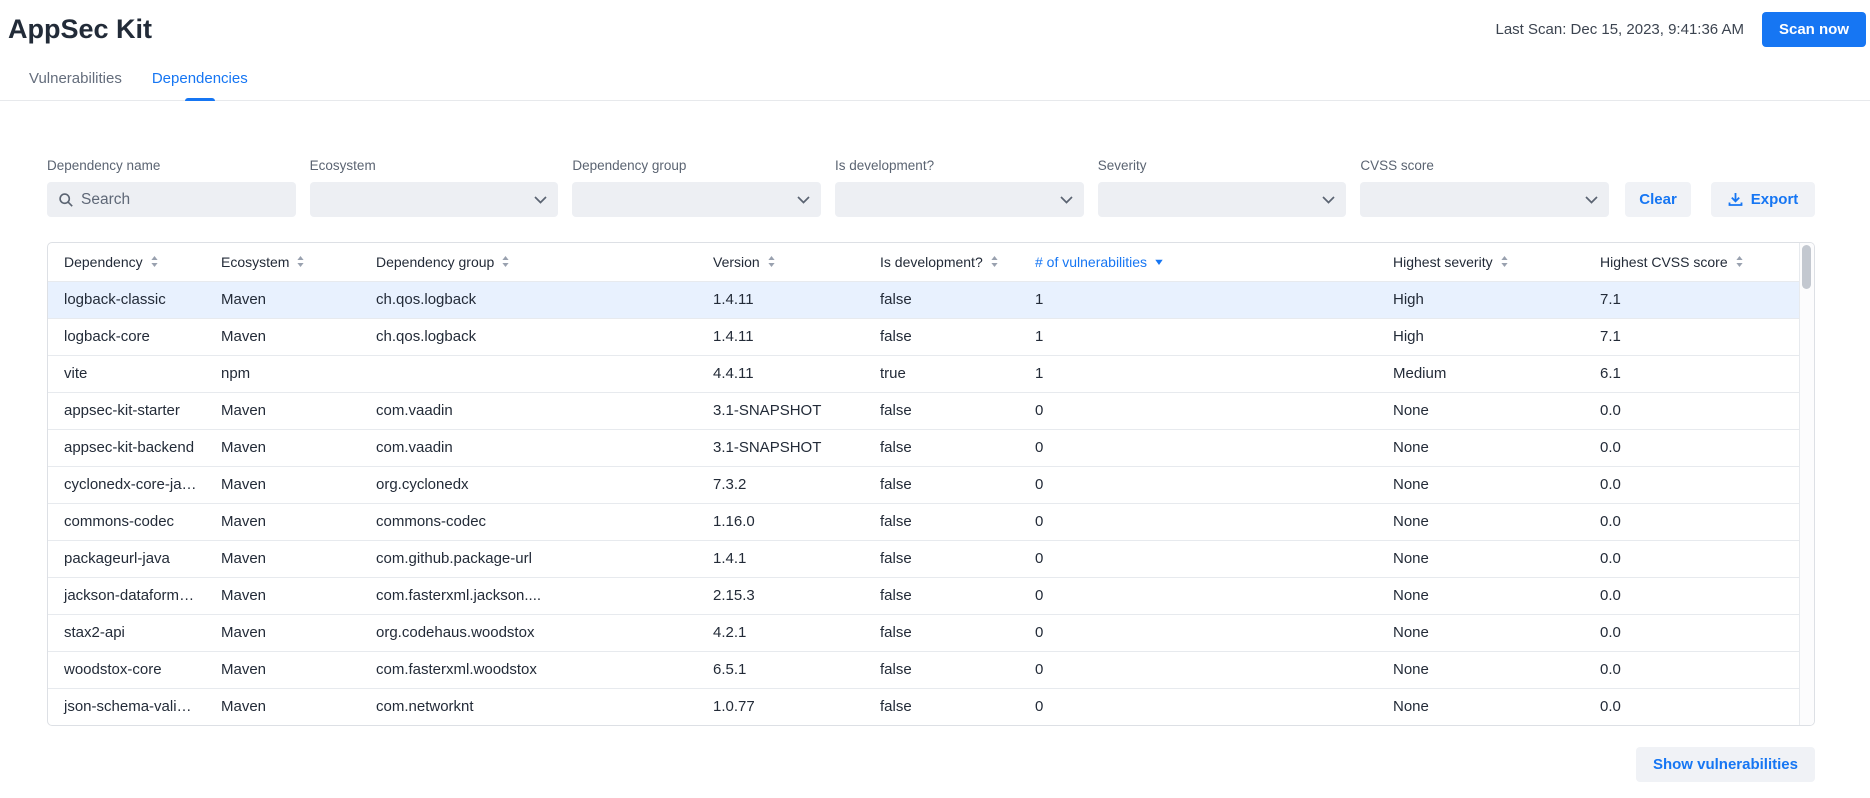  I want to click on table-cell: logback-core, so click(126, 336).